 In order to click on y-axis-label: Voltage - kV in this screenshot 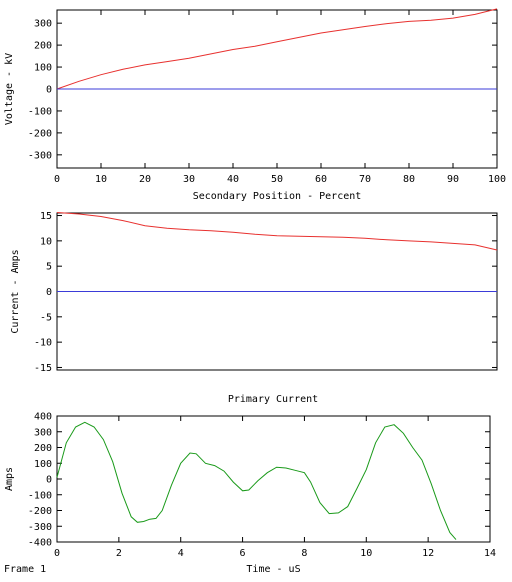, I will do `click(9, 89)`.